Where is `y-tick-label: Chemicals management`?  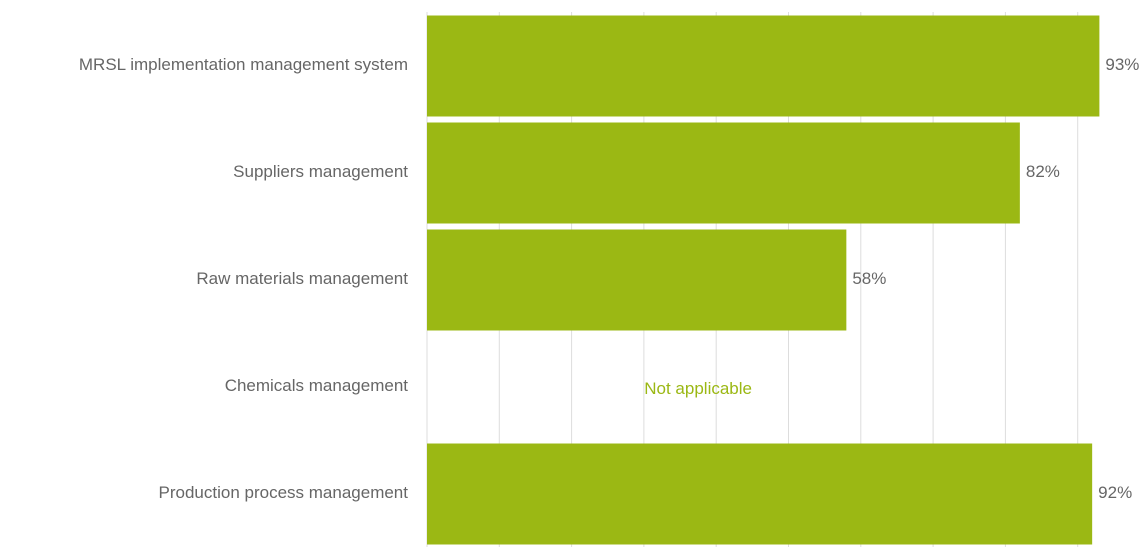 y-tick-label: Chemicals management is located at coordinates (317, 385).